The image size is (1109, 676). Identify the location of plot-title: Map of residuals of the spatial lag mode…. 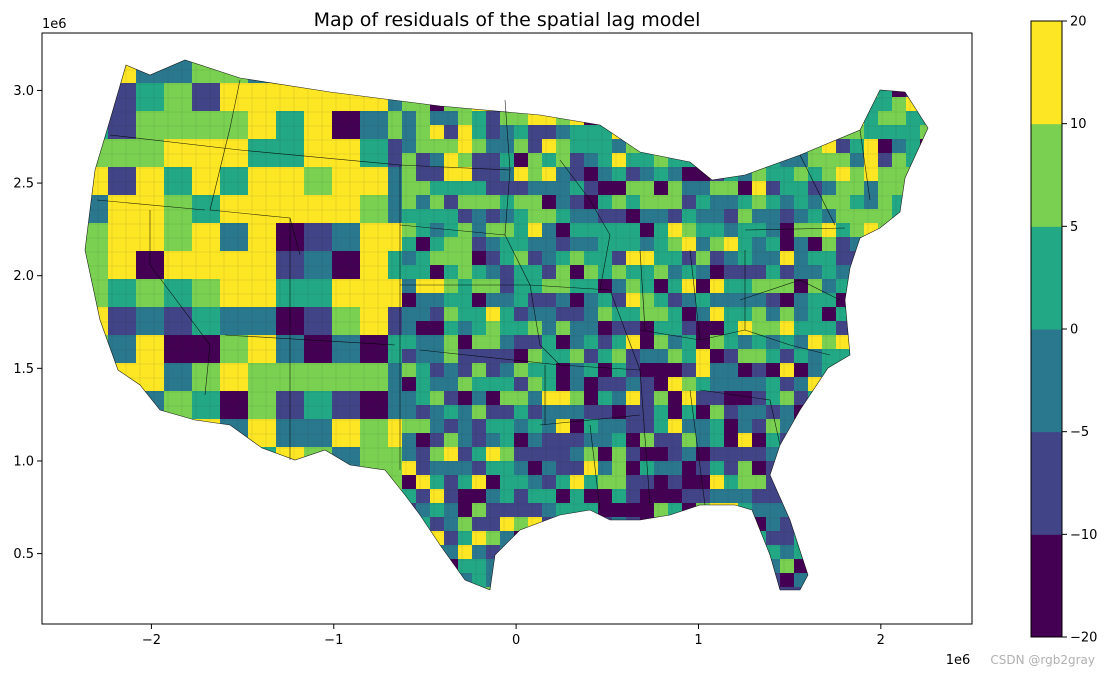
(507, 20).